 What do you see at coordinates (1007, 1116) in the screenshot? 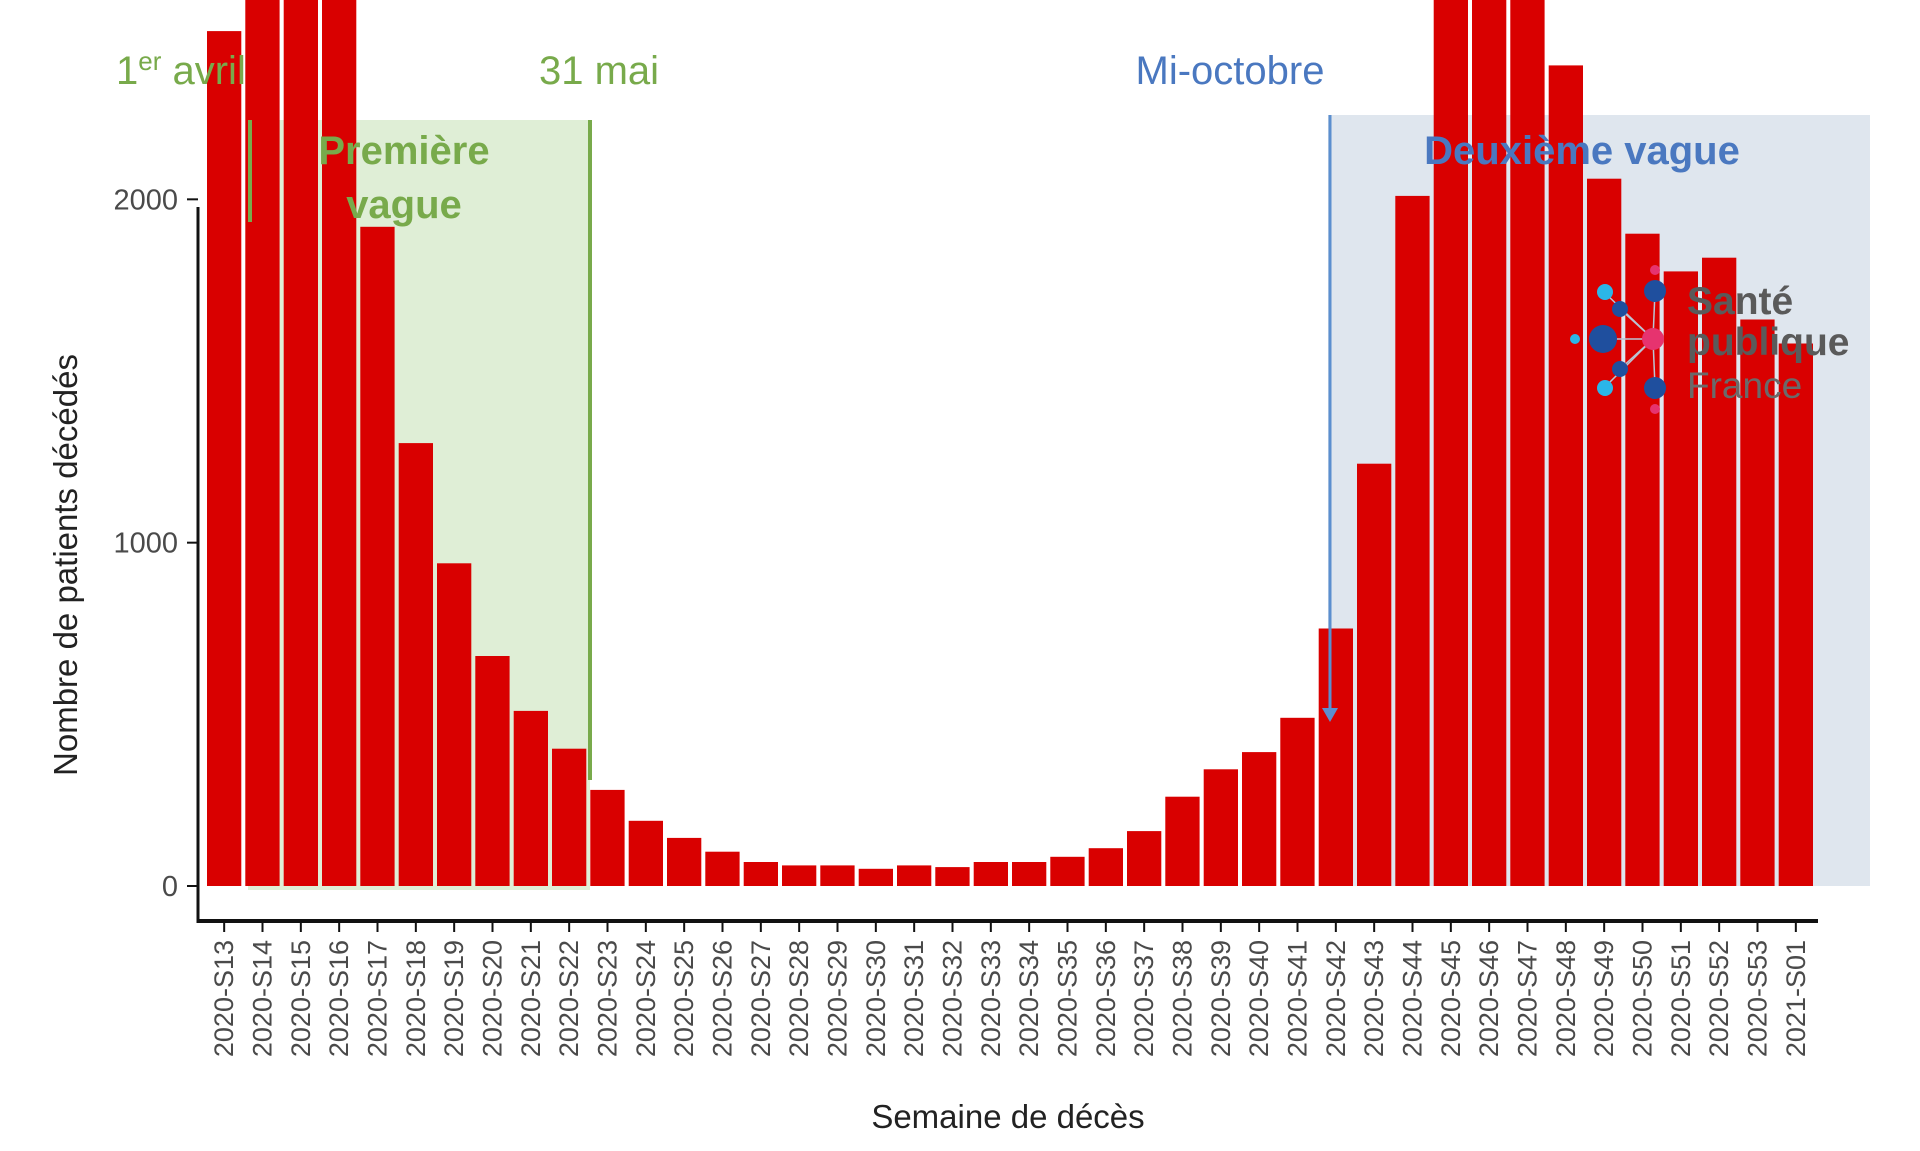
I see `x-axis-title: Semaine de décès` at bounding box center [1007, 1116].